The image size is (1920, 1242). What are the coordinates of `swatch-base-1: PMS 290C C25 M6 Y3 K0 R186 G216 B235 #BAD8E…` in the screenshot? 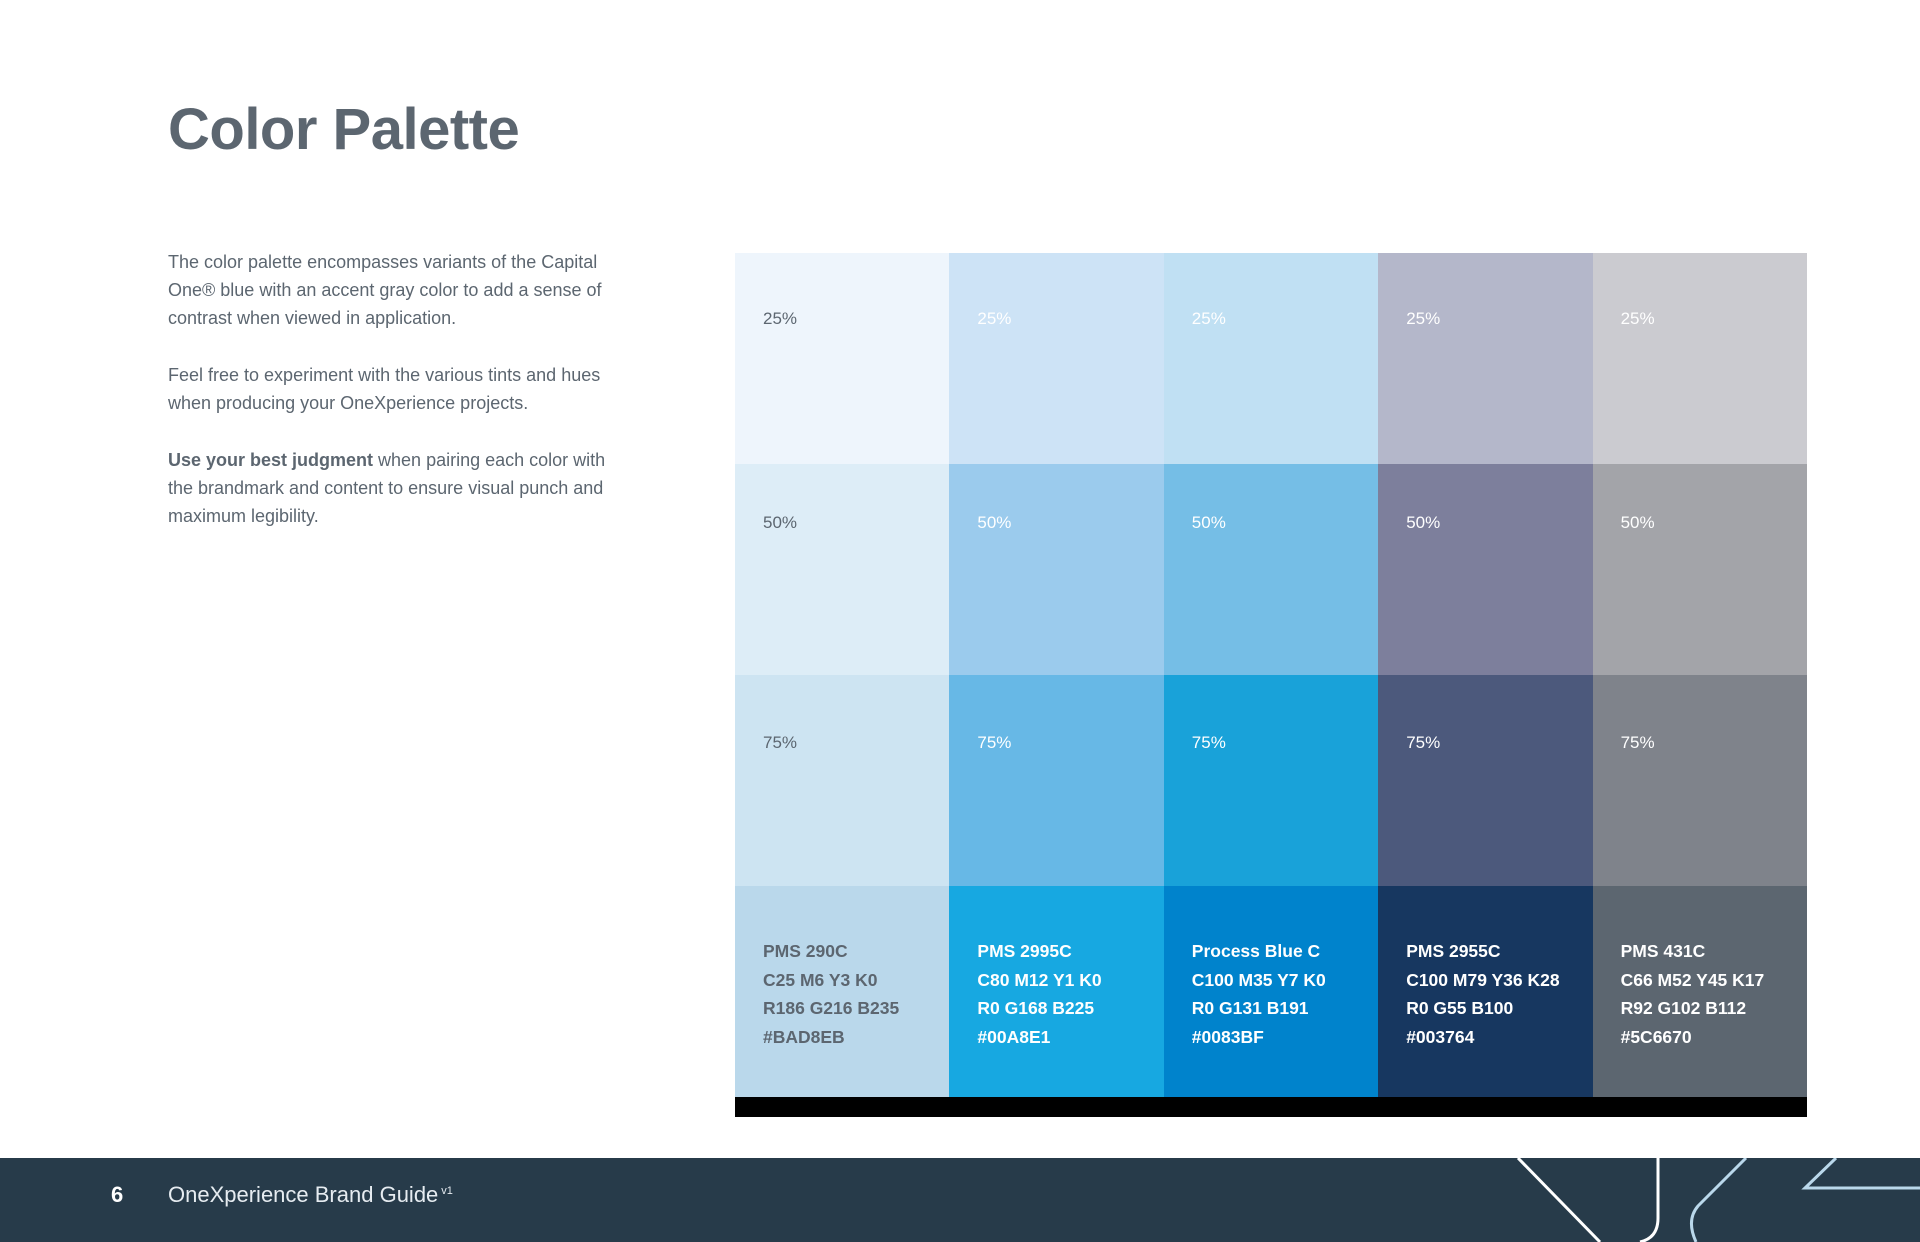 It's located at (842, 991).